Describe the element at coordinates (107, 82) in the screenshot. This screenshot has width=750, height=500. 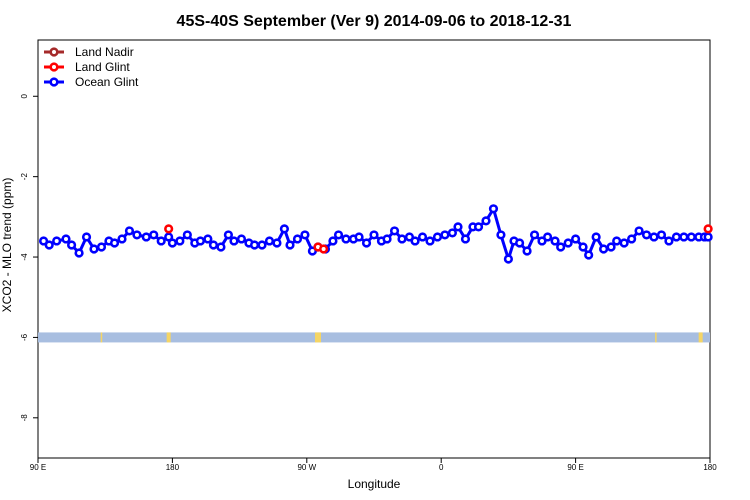
I see `legend-label: Ocean Glint` at that location.